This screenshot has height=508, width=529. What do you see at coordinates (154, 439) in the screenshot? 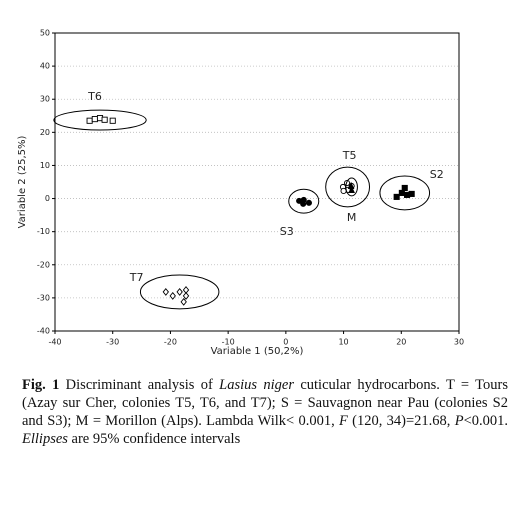
I see `caption-text: are 95% confidence intervals` at bounding box center [154, 439].